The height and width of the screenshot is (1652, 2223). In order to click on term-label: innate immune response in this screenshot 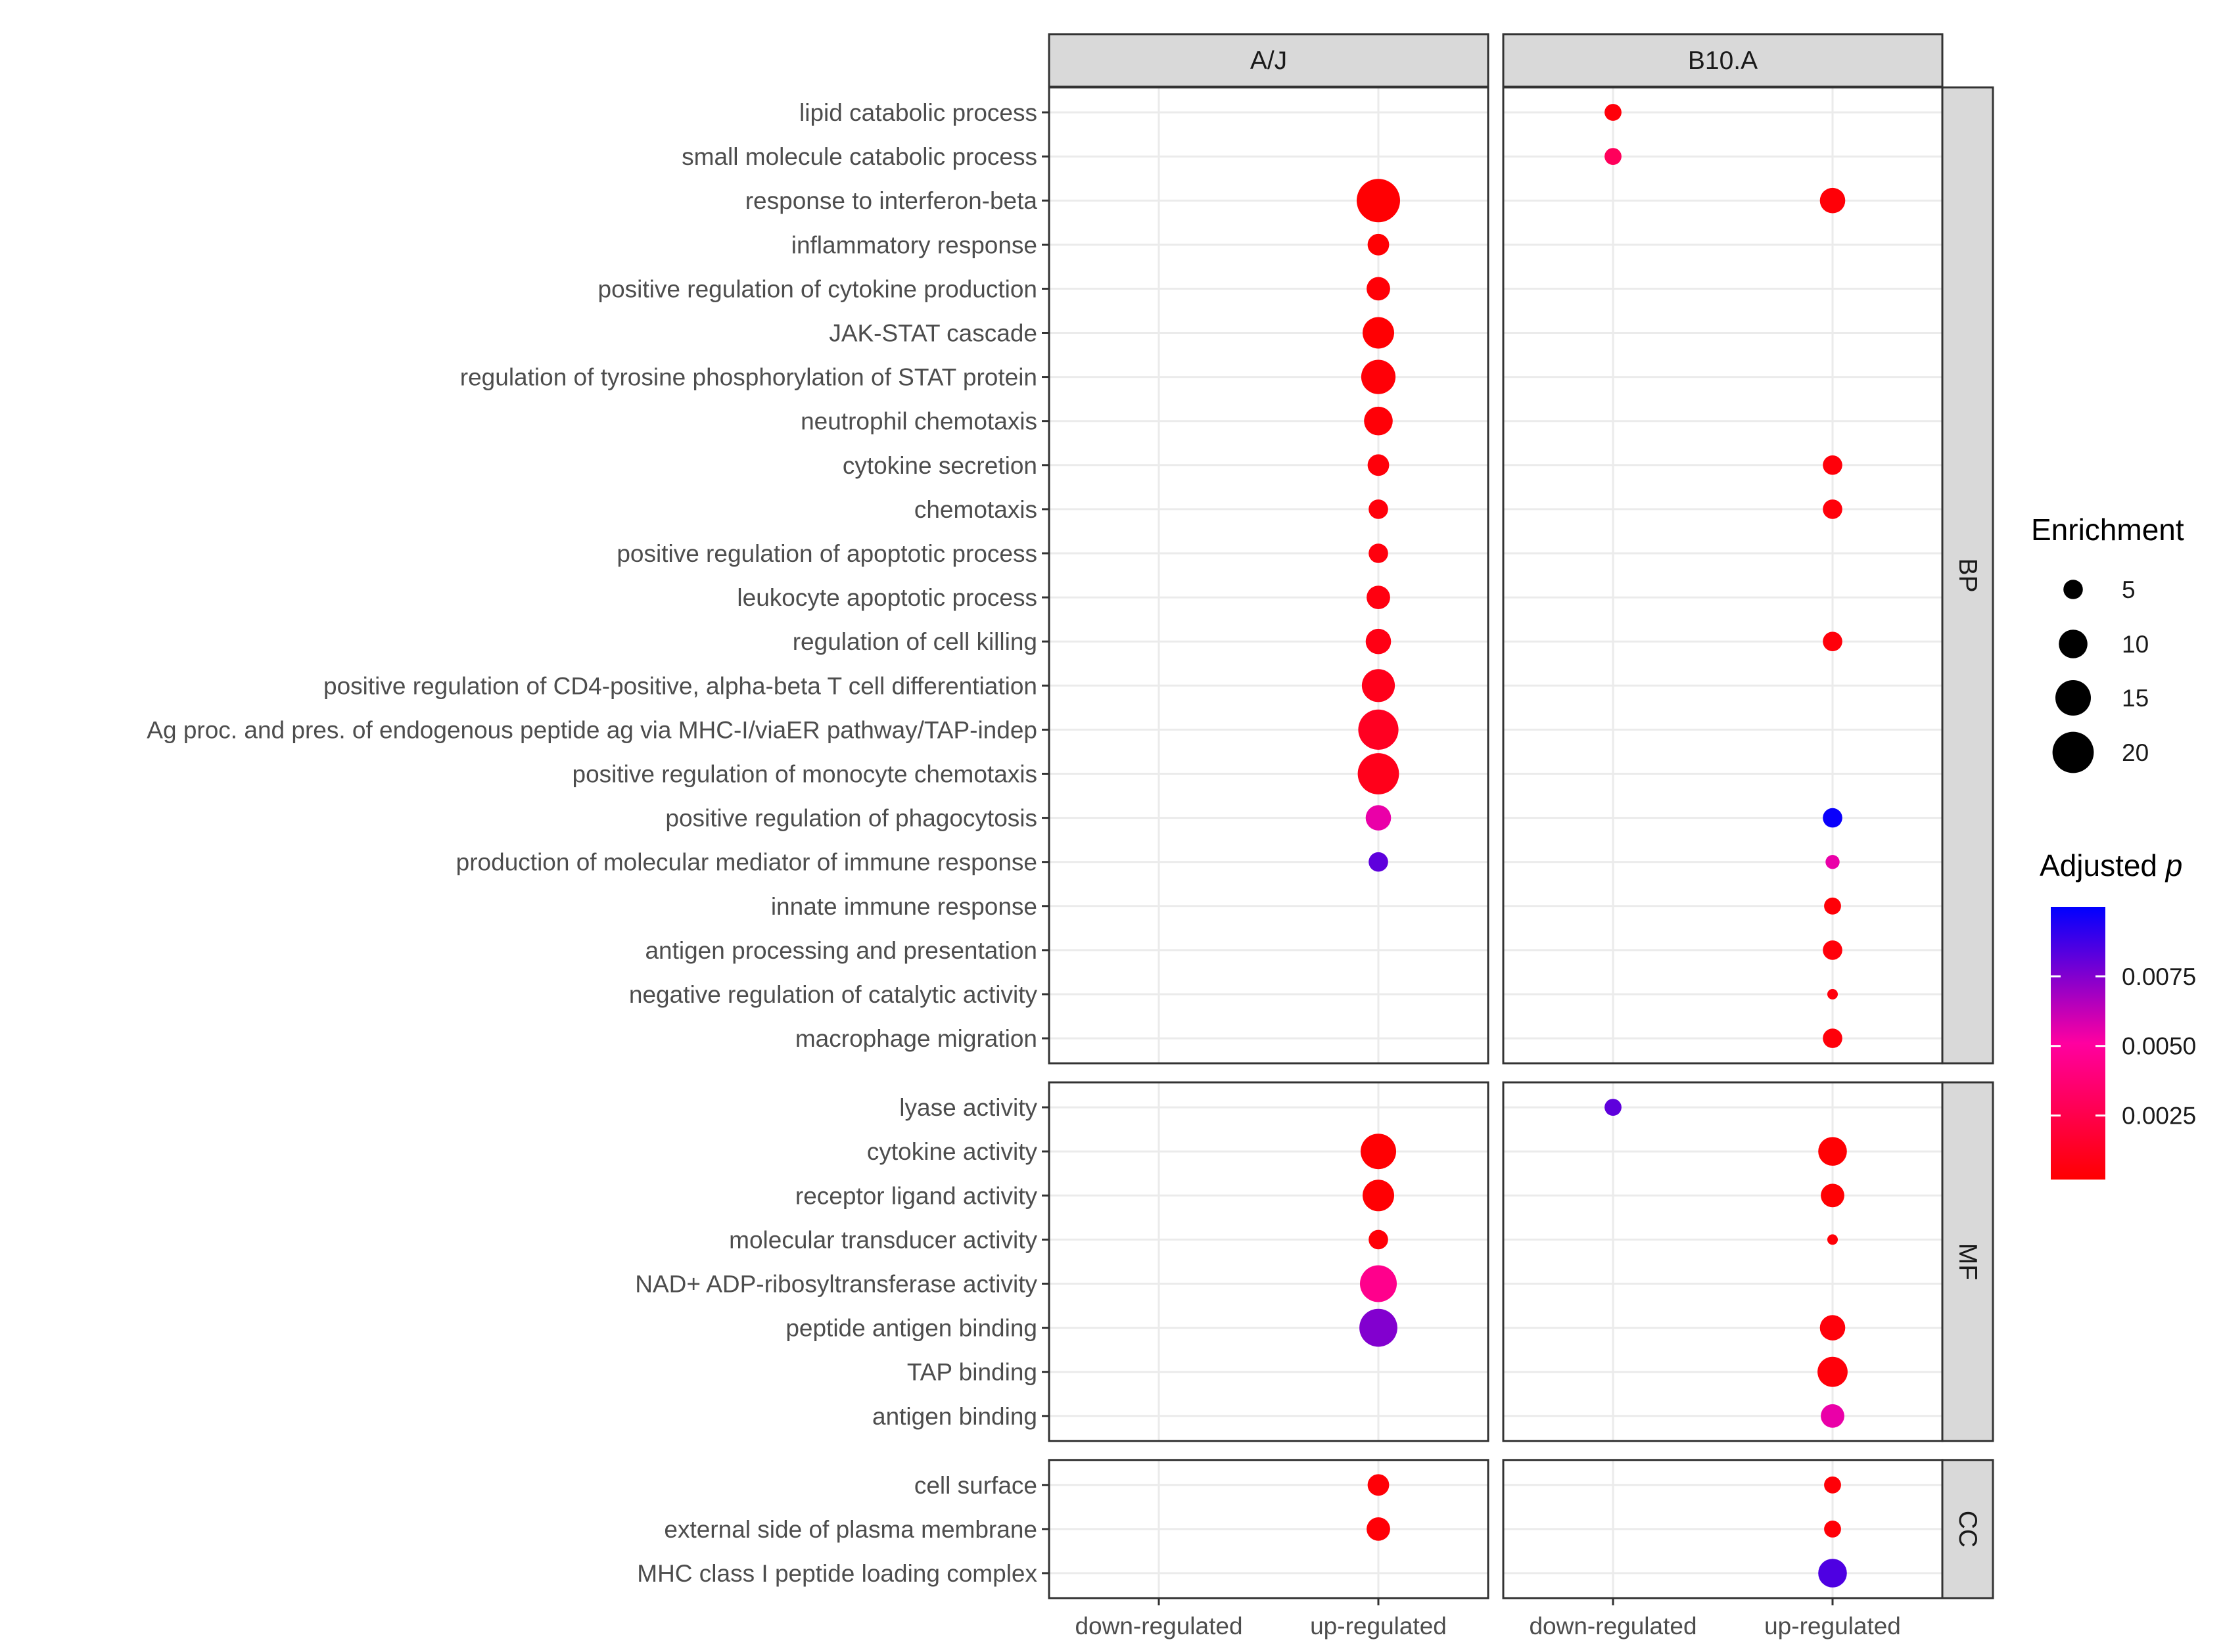, I will do `click(904, 906)`.